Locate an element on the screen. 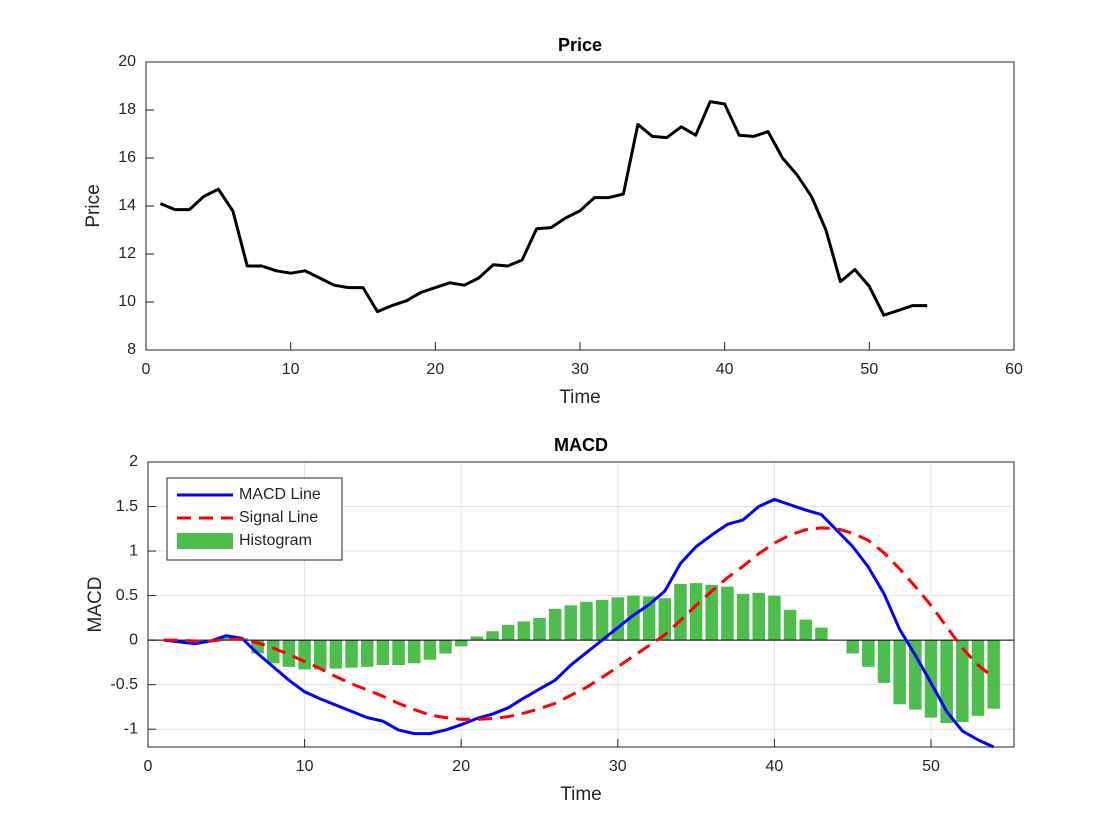 The width and height of the screenshot is (1120, 840). y-tick-label: 0.5 is located at coordinates (127, 595).